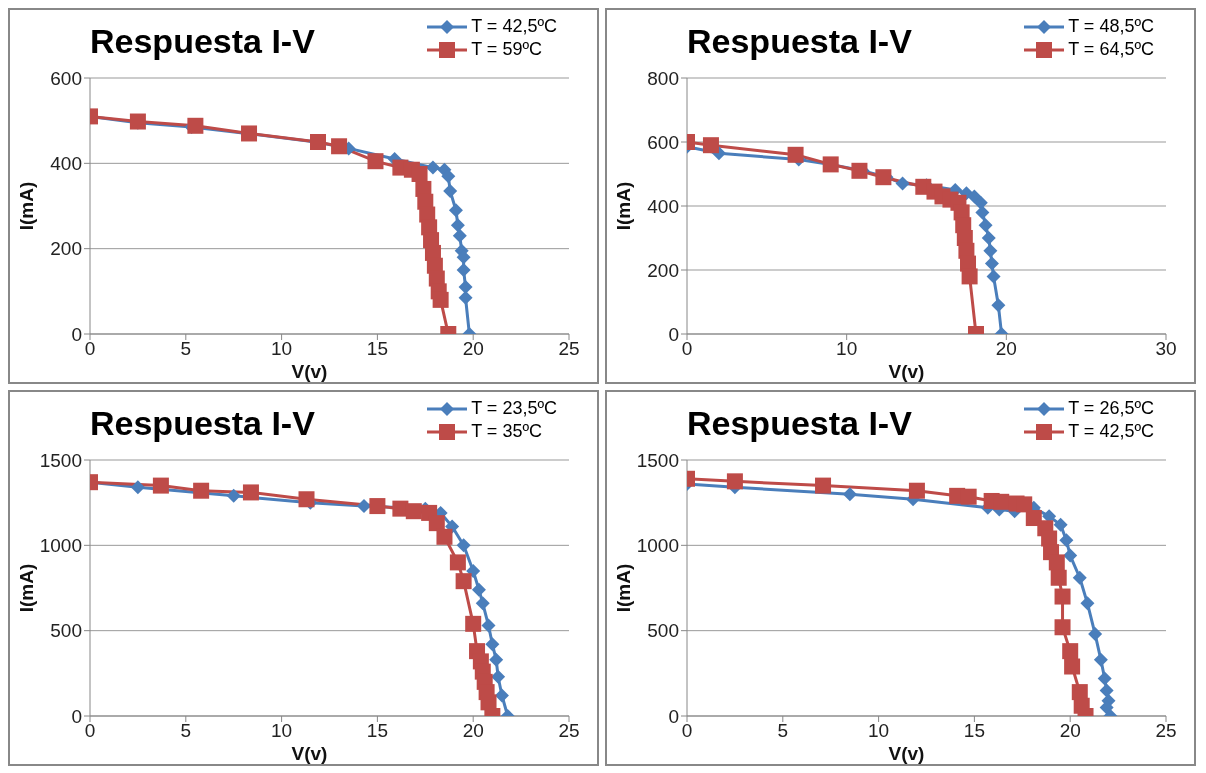  I want to click on legend-label: T = 59ºC, so click(506, 49).